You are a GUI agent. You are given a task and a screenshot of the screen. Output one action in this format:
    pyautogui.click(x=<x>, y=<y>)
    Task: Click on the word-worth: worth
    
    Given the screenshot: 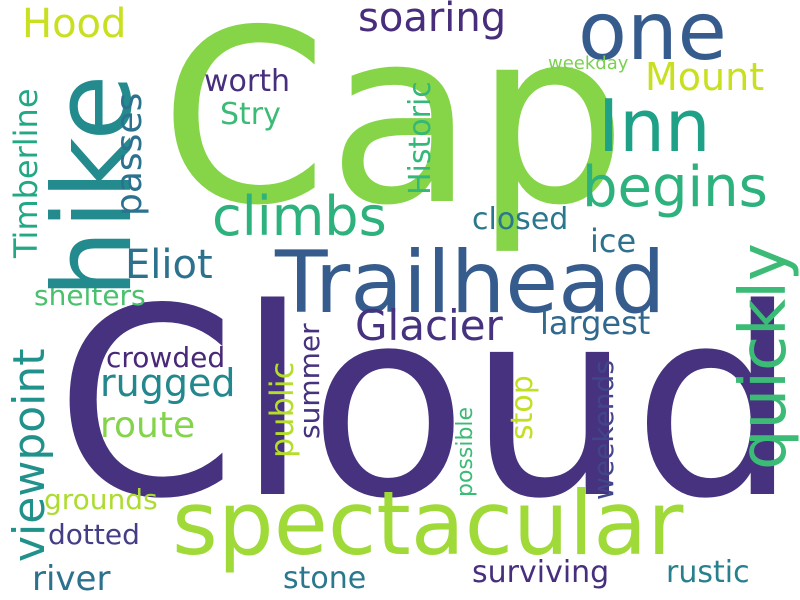 What is the action you would take?
    pyautogui.click(x=247, y=81)
    